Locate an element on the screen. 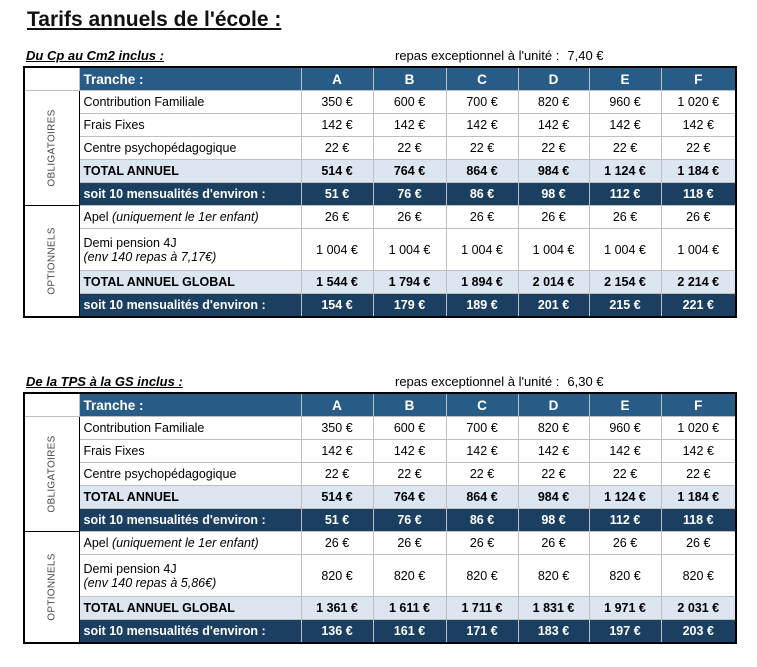  header-cell: C is located at coordinates (482, 78).